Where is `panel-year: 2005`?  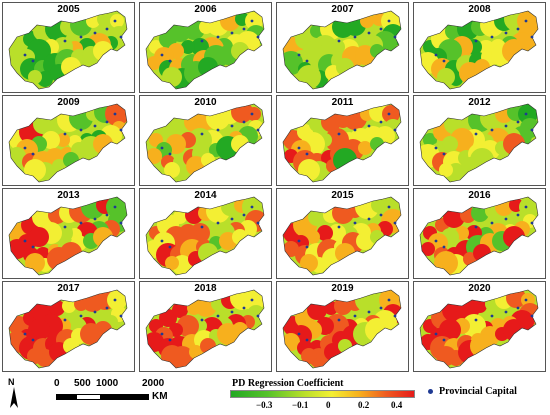
panel-year: 2005 is located at coordinates (68, 9).